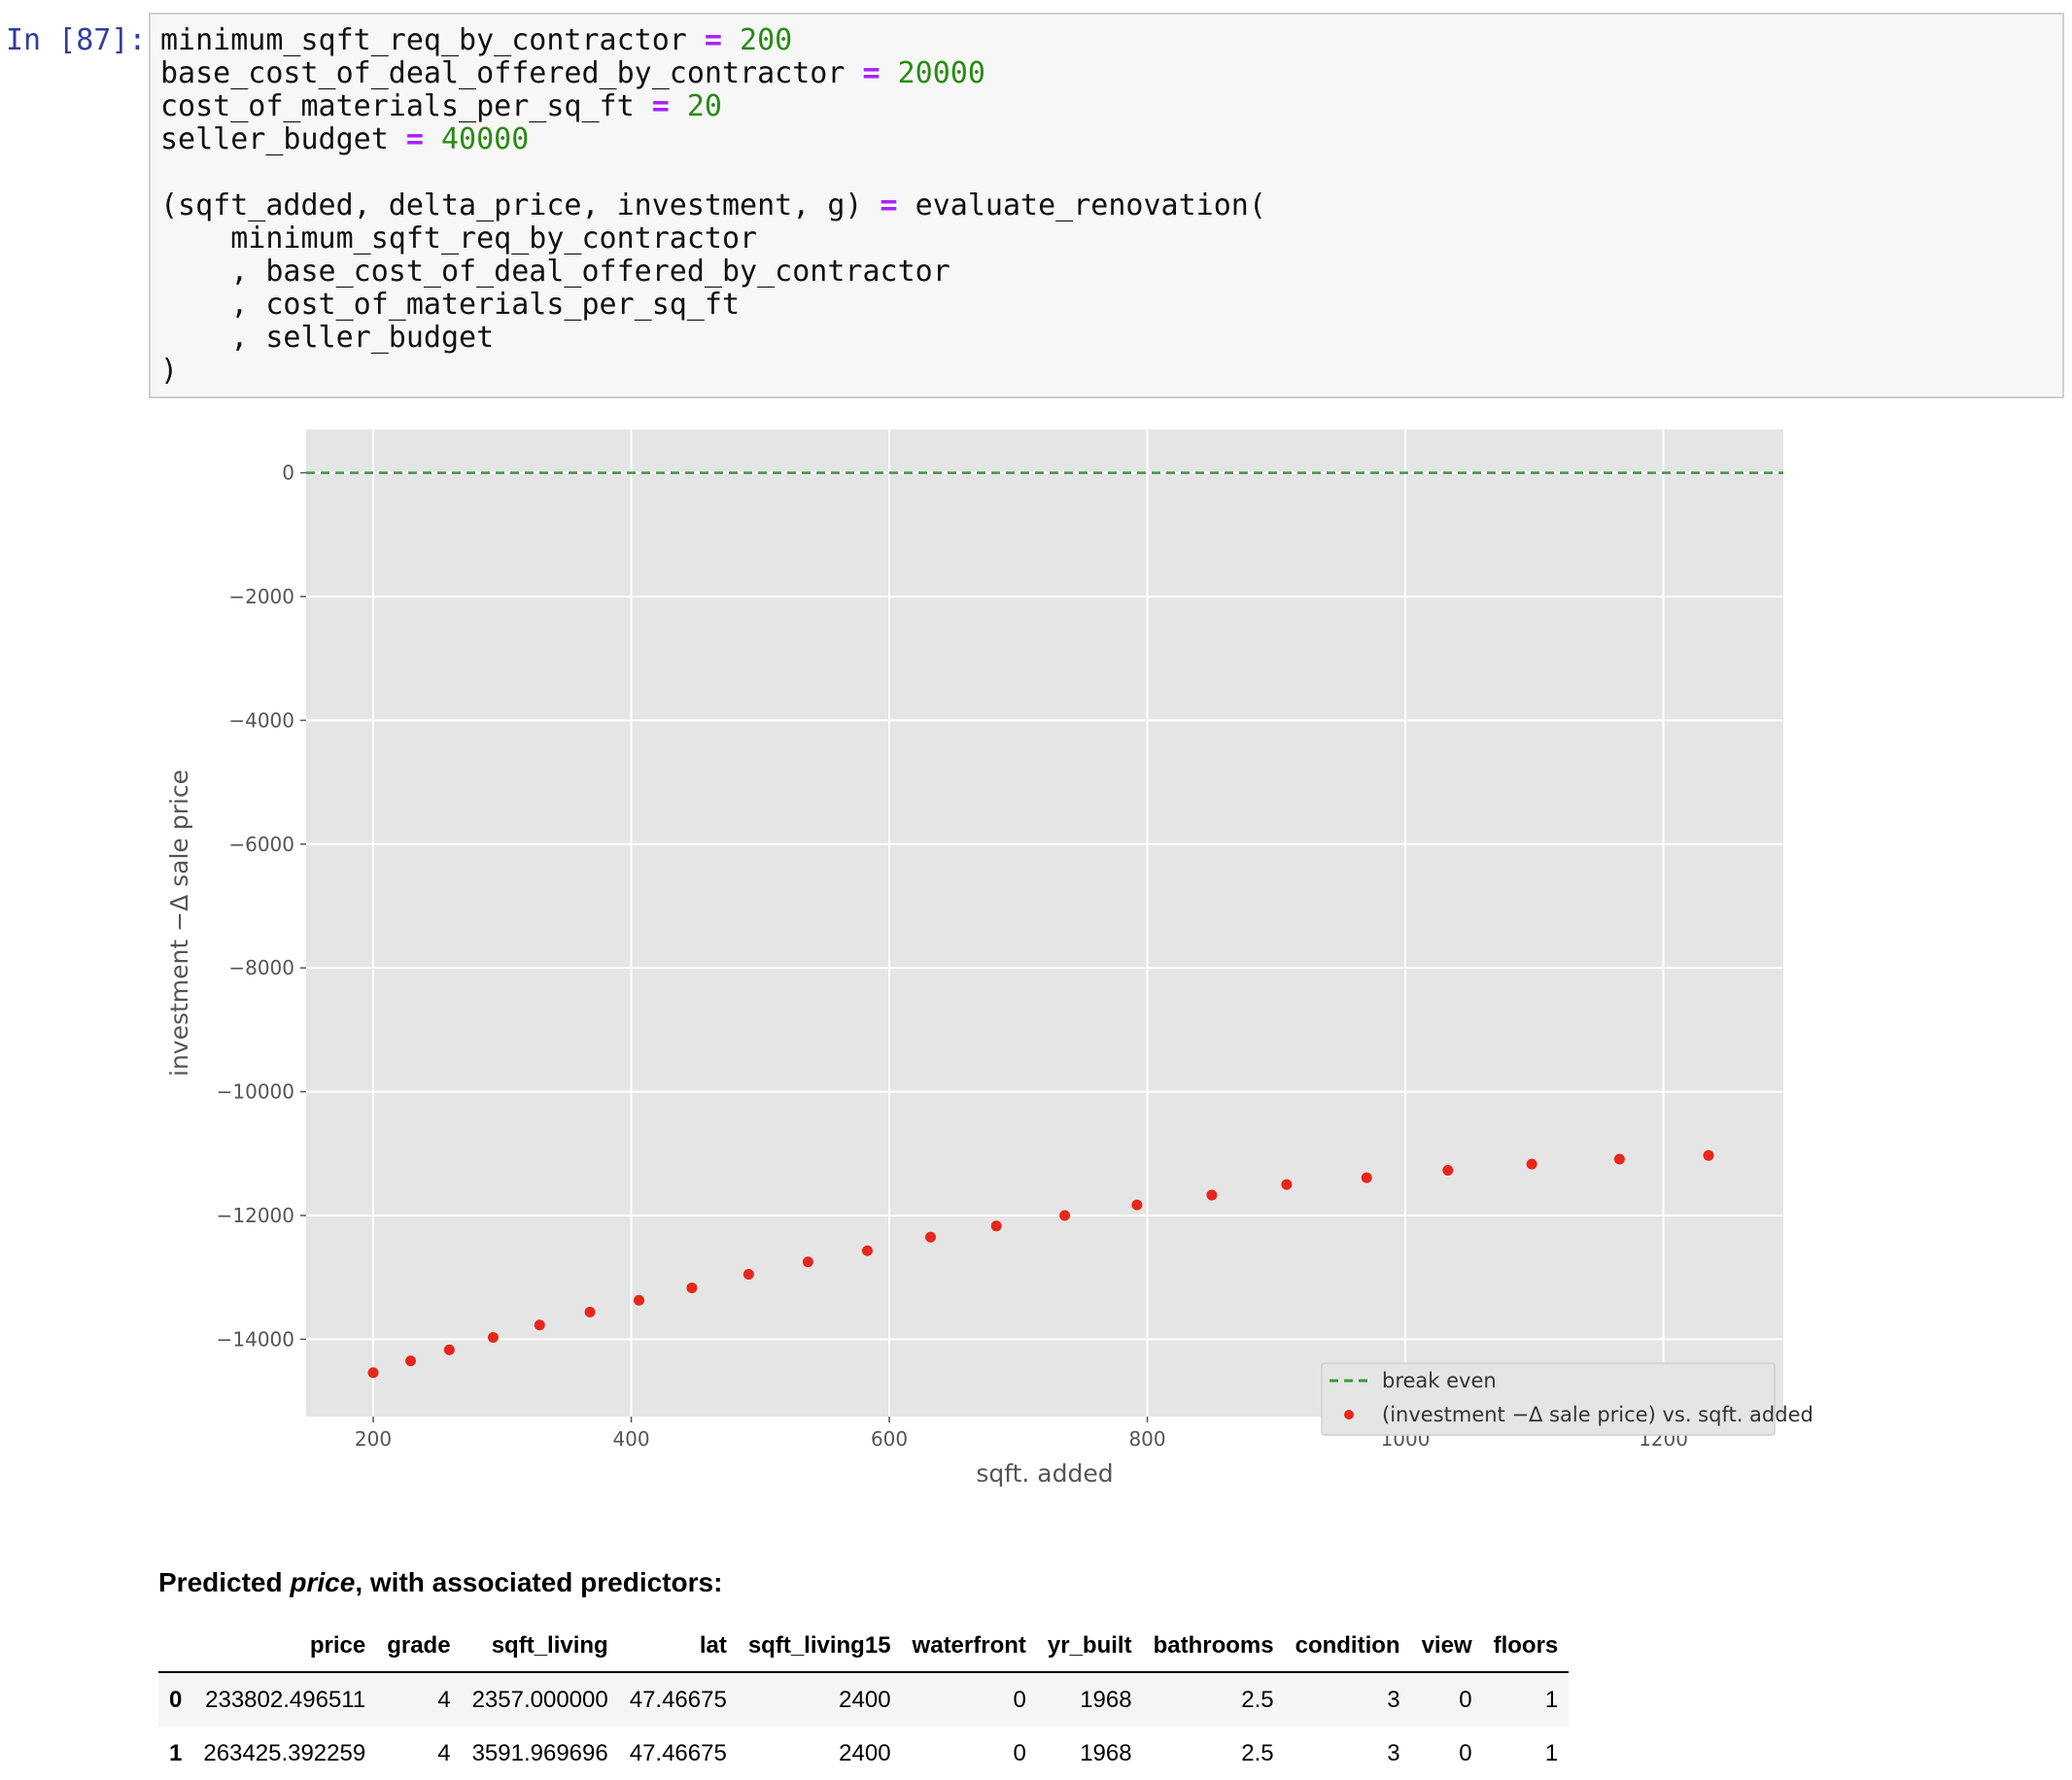  Describe the element at coordinates (255, 1339) in the screenshot. I see `y-tick-label: −14000` at that location.